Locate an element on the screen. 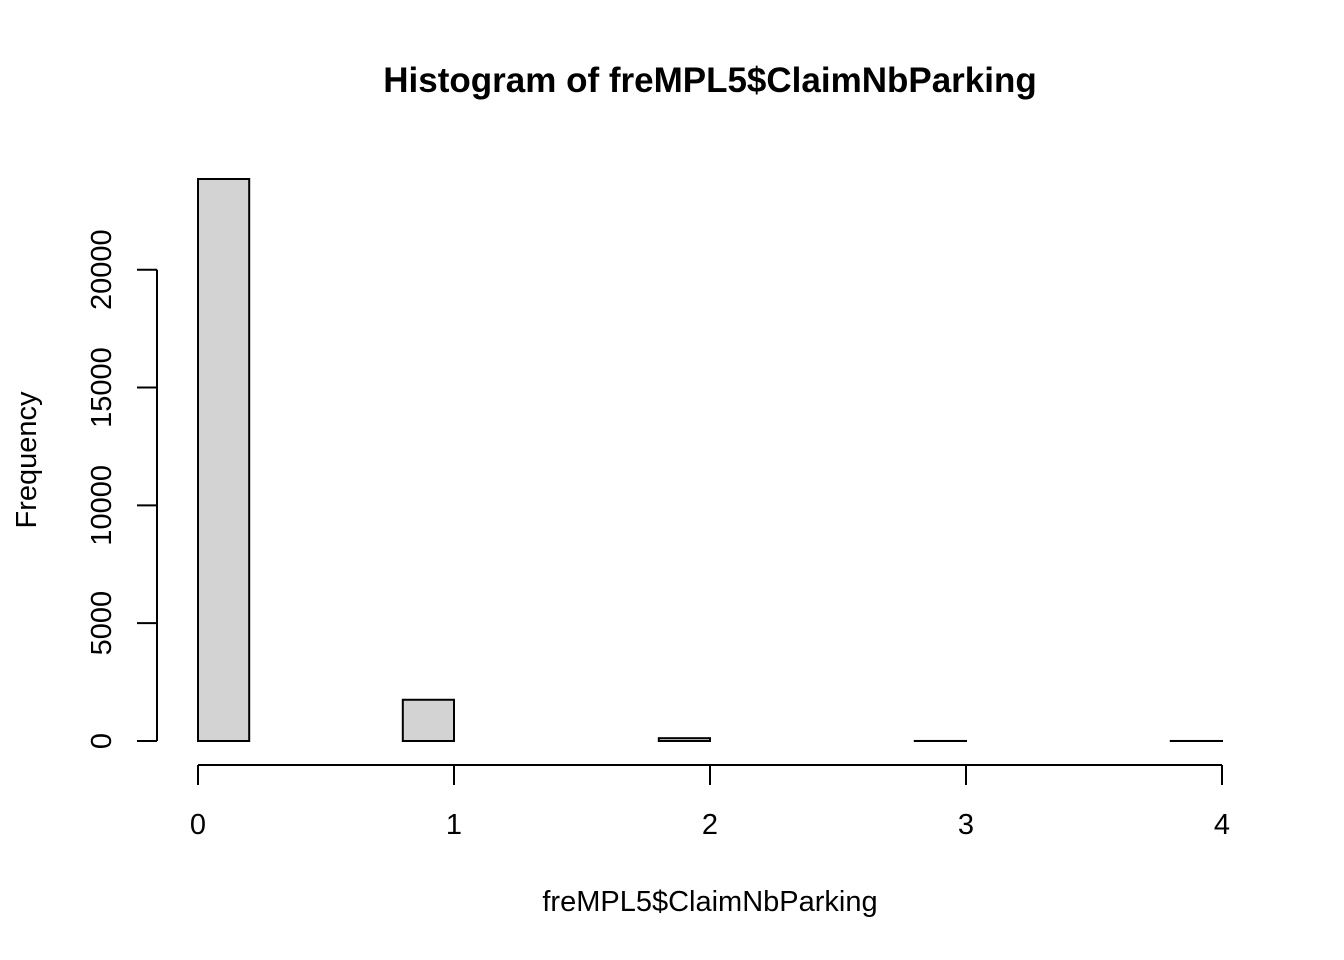 The height and width of the screenshot is (960, 1344). x-tick-label: 1 is located at coordinates (454, 825).